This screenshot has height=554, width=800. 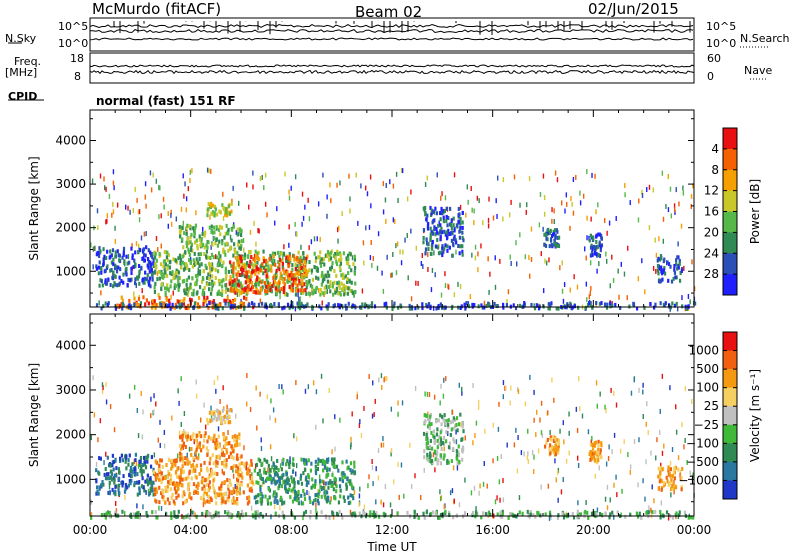 What do you see at coordinates (392, 68) in the screenshot?
I see `freq-panel-frame` at bounding box center [392, 68].